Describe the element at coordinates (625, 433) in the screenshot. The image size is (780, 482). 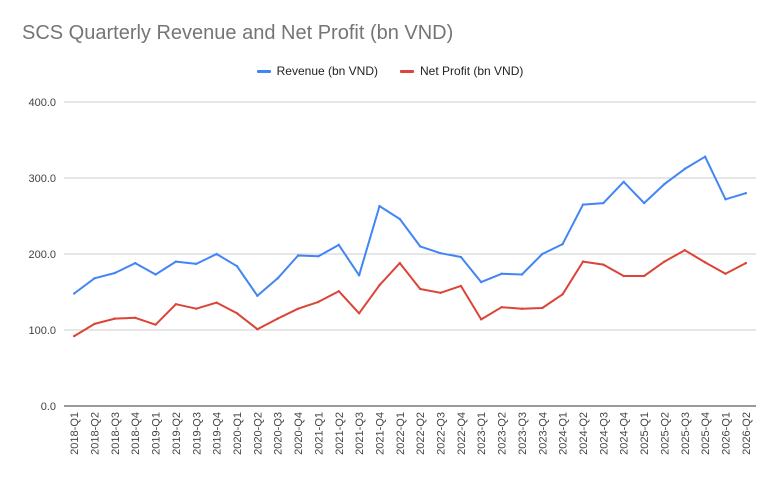
I see `x-tick-label: 2024-Q4` at that location.